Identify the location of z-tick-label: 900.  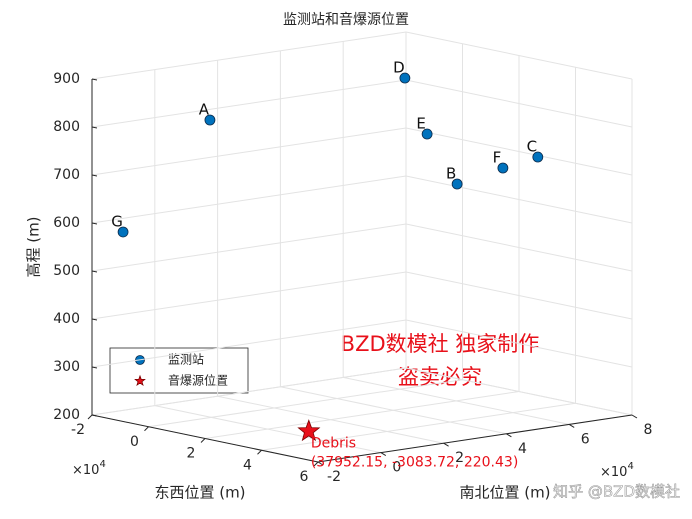
(66, 79).